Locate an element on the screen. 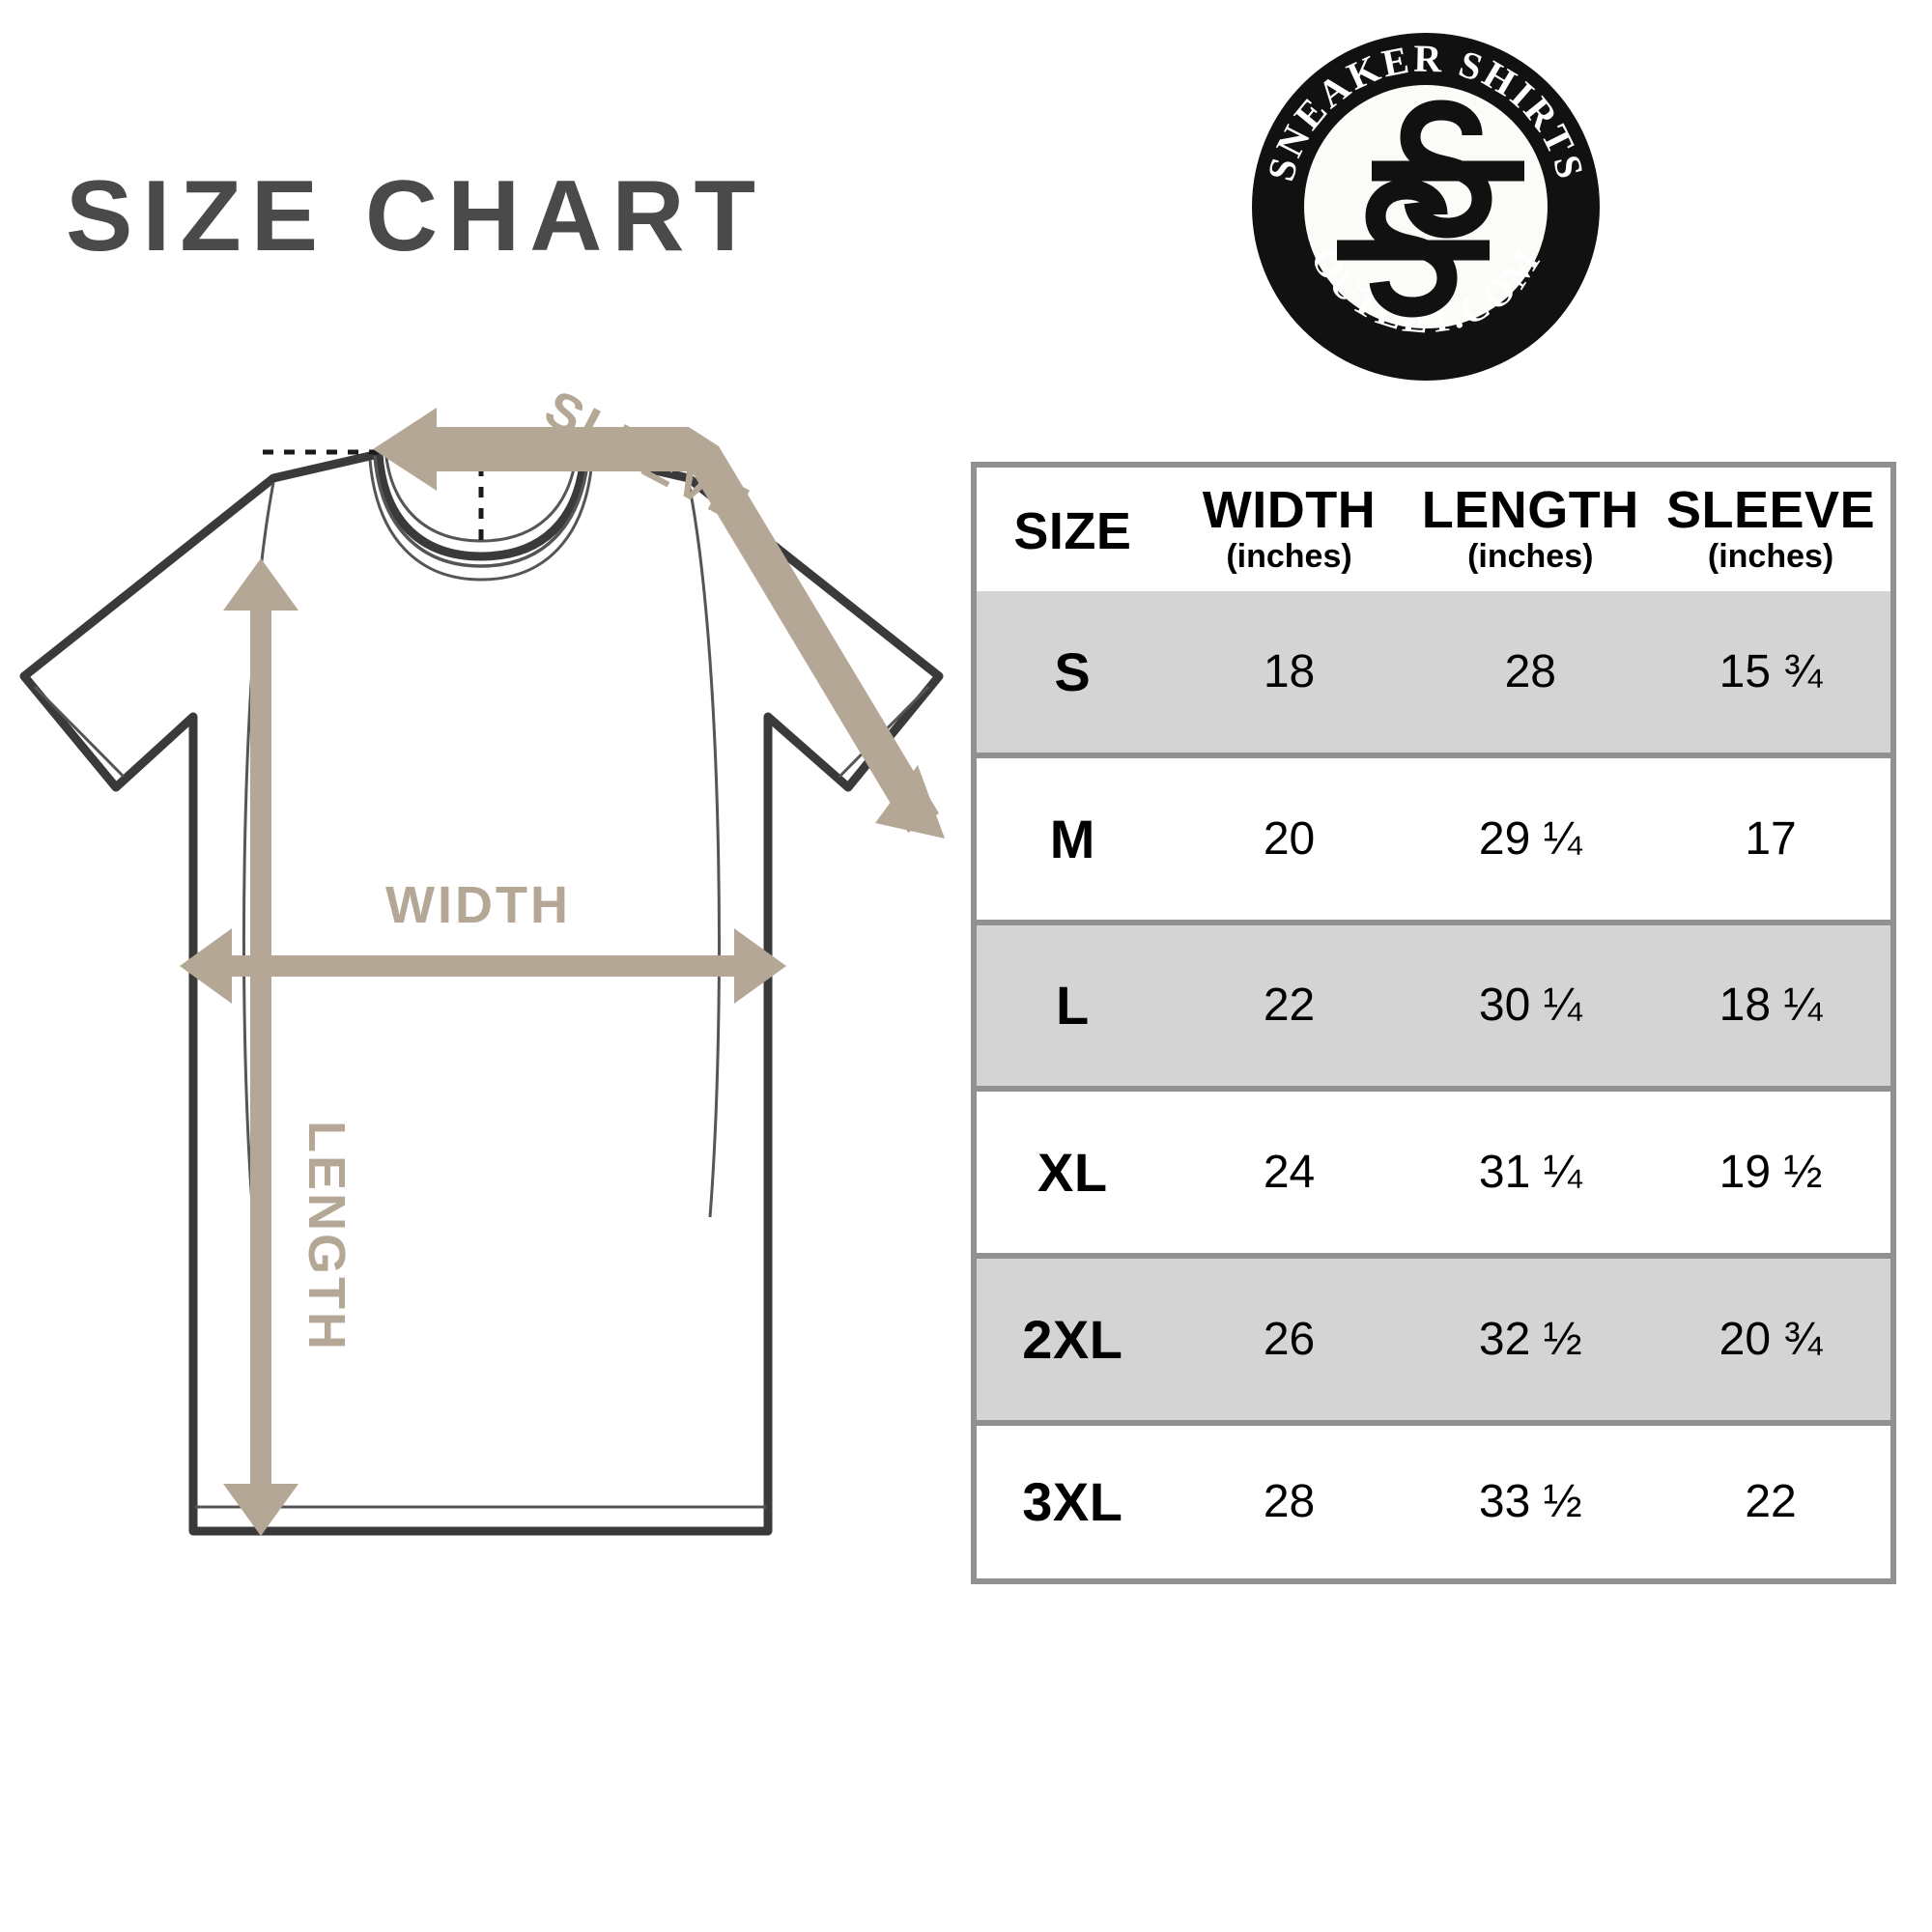  width-arrow is located at coordinates (483, 966).